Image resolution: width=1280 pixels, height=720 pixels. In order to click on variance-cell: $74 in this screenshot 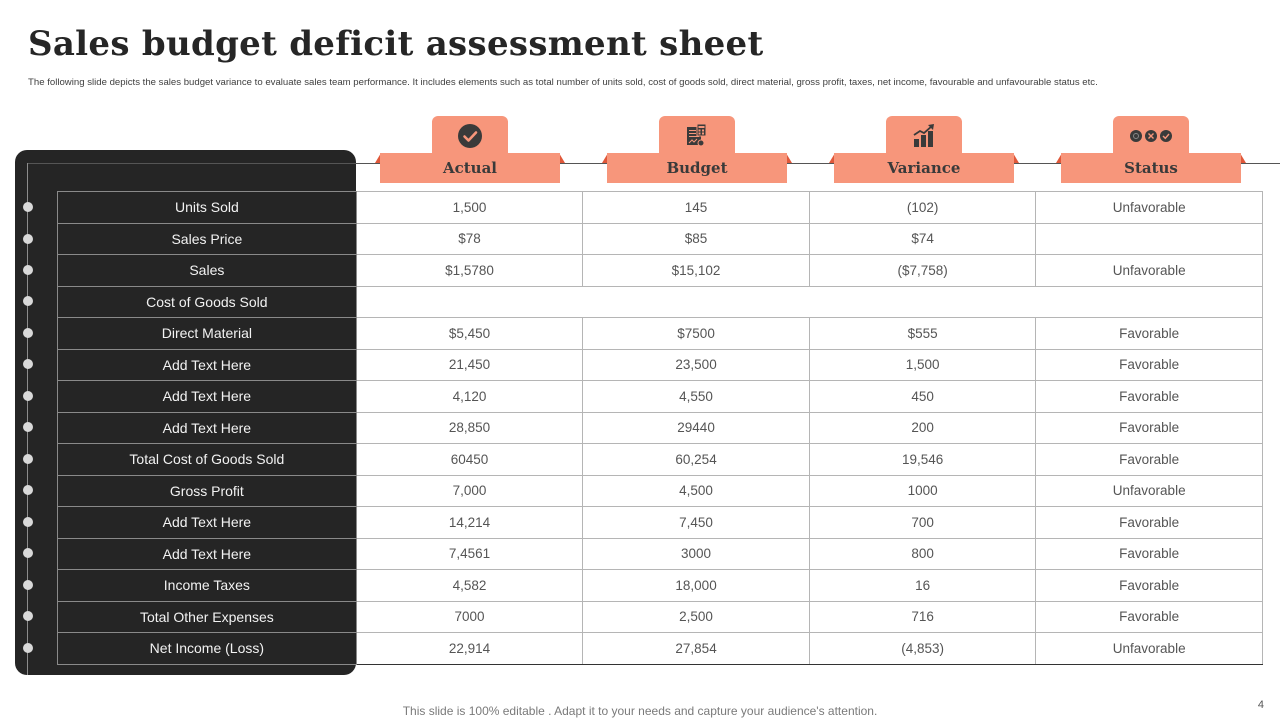, I will do `click(922, 238)`.